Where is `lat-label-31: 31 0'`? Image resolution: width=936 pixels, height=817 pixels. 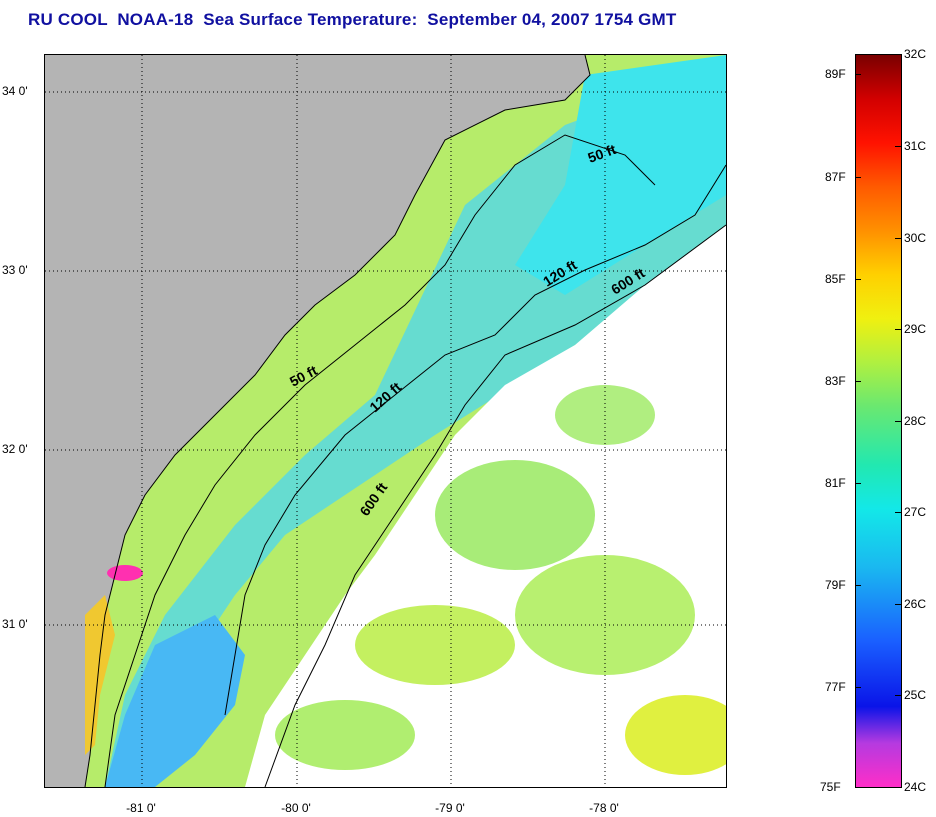
lat-label-31: 31 0' is located at coordinates (15, 624).